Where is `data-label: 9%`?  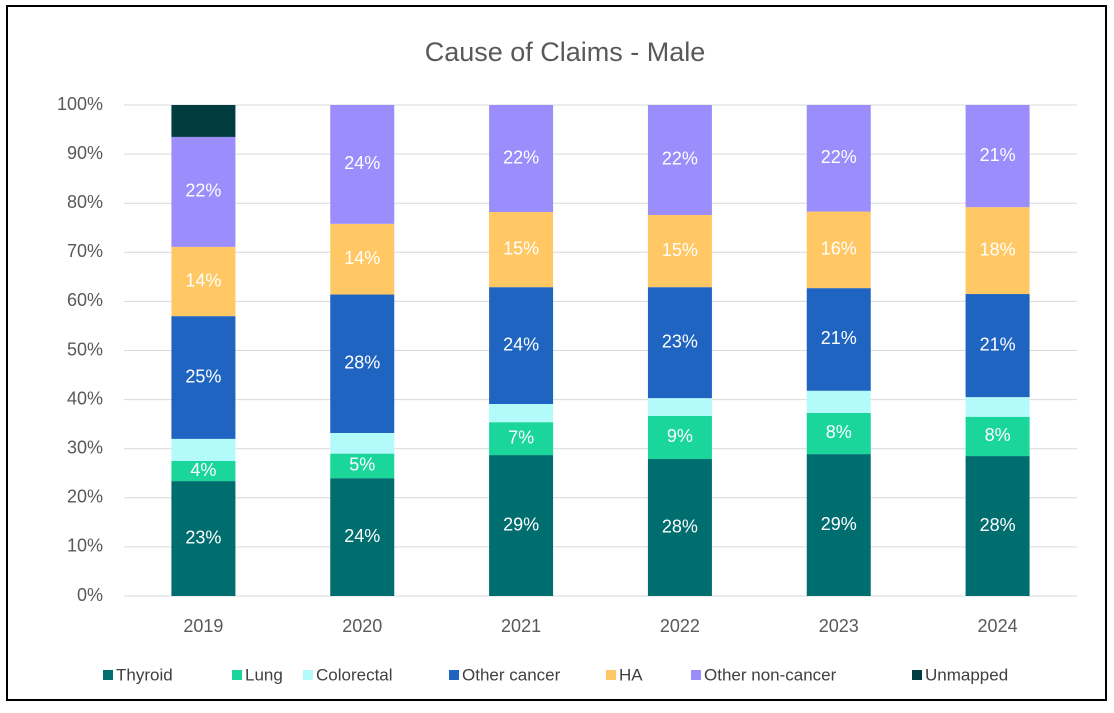
data-label: 9% is located at coordinates (680, 436).